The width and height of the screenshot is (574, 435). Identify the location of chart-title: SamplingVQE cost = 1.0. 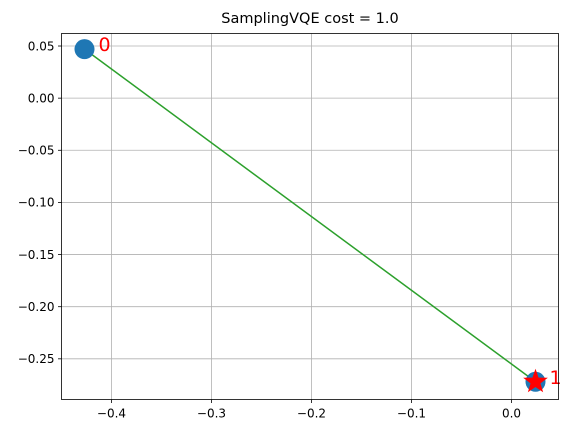
(309, 19).